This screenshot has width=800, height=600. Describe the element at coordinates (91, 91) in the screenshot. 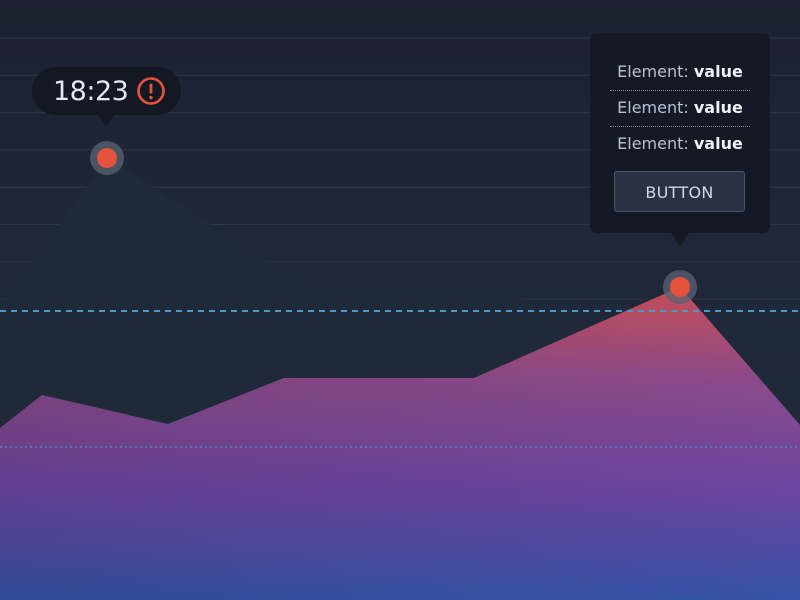

I see `time-label: 18:23` at that location.